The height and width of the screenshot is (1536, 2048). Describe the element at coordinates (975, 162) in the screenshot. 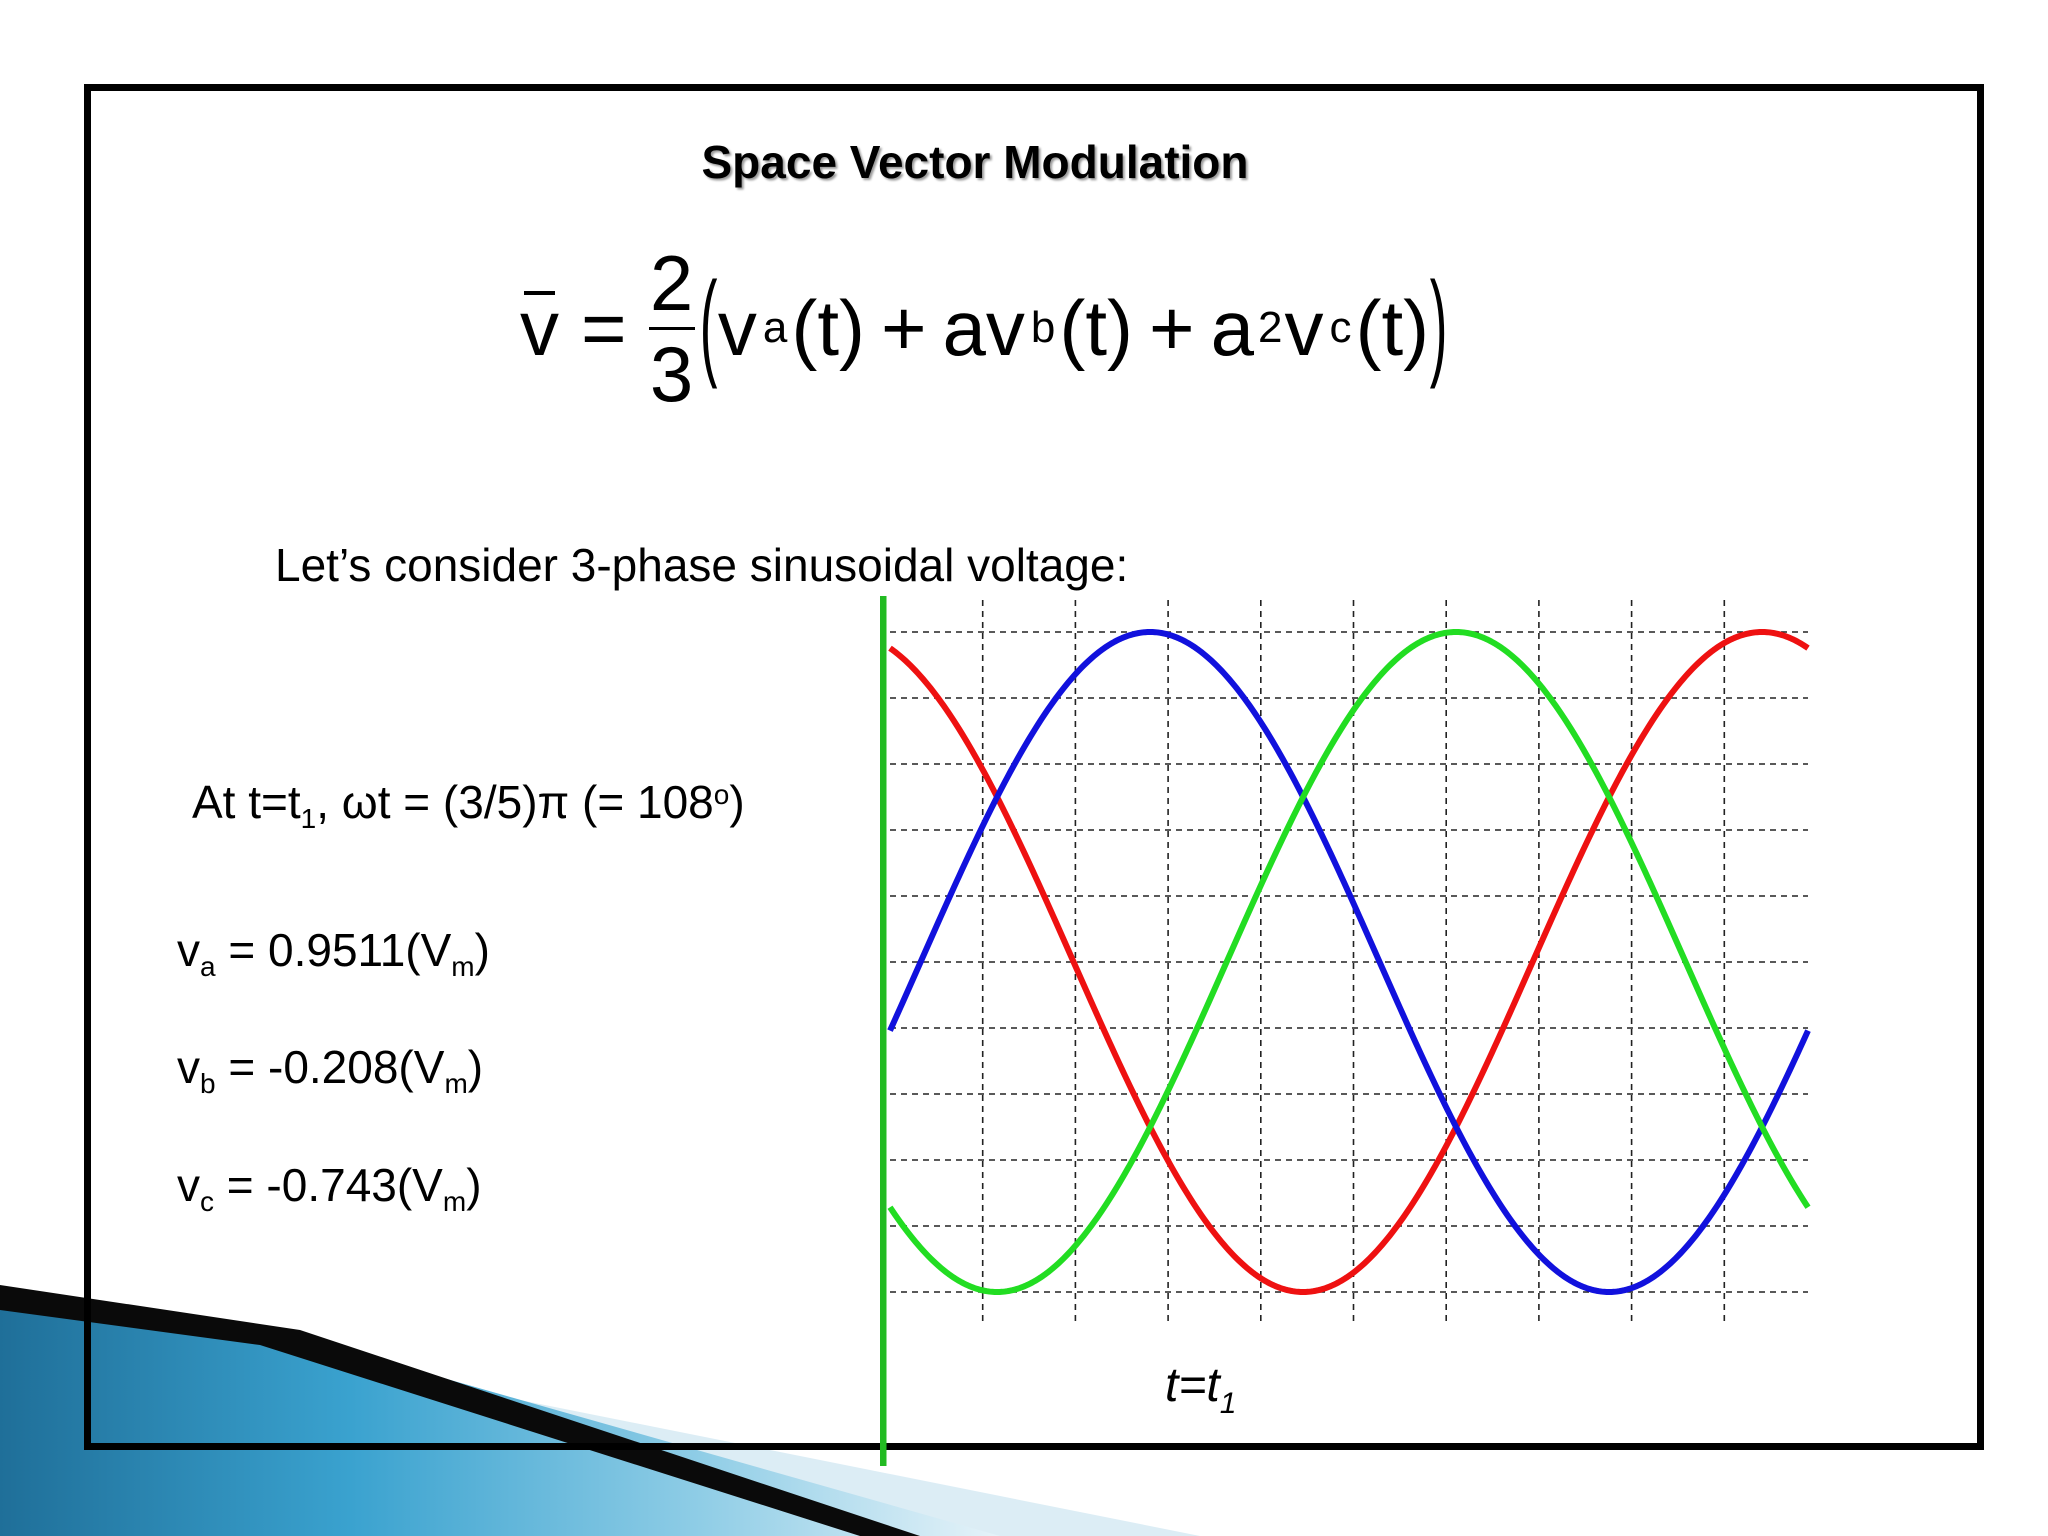

I see `slide-title: Space Vector Modulation` at that location.